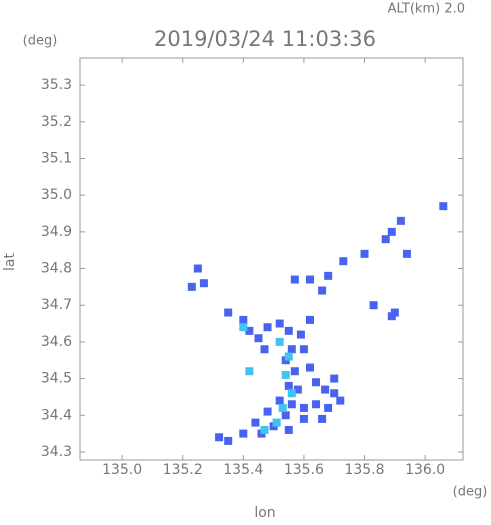 The width and height of the screenshot is (491, 525). I want to click on y-tick-label: 34.9, so click(56, 232).